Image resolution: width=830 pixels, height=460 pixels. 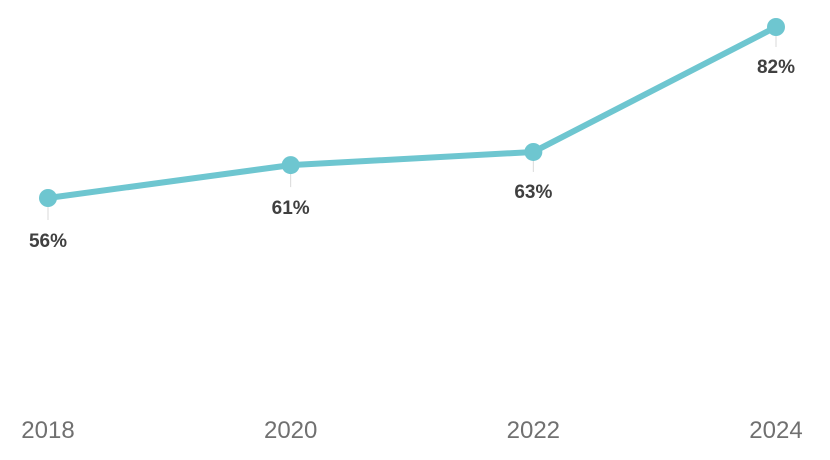 What do you see at coordinates (291, 208) in the screenshot?
I see `data-label-2020: 61%` at bounding box center [291, 208].